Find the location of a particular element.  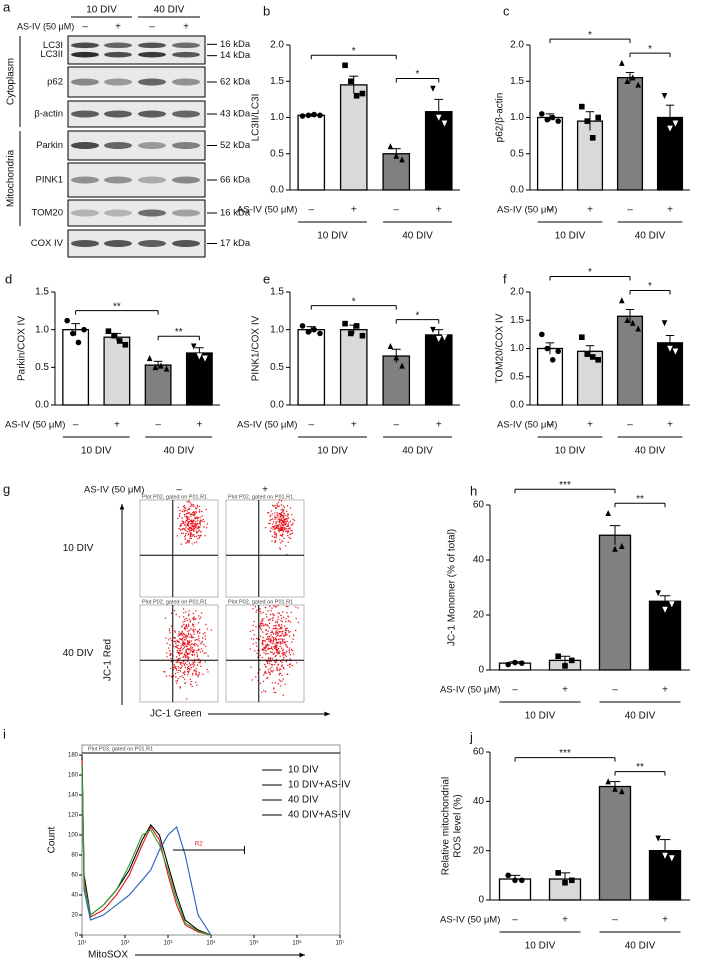

significance-label: * is located at coordinates (354, 51).